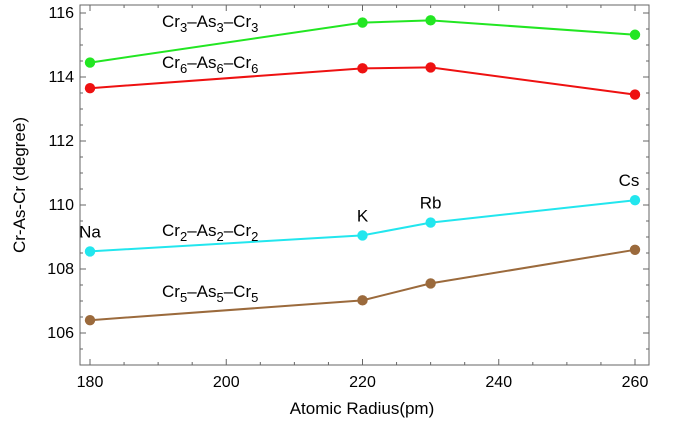 The width and height of the screenshot is (675, 424). What do you see at coordinates (60, 333) in the screenshot?
I see `y-tick-label: 106` at bounding box center [60, 333].